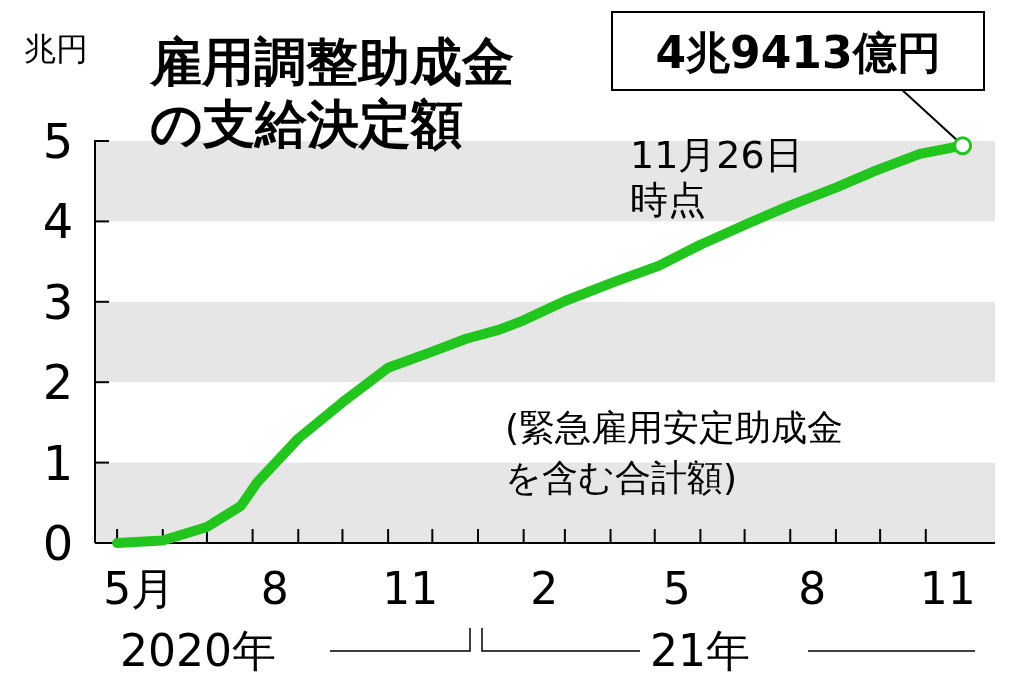 This screenshot has width=1024, height=688. What do you see at coordinates (198, 650) in the screenshot?
I see `text: 2020年` at bounding box center [198, 650].